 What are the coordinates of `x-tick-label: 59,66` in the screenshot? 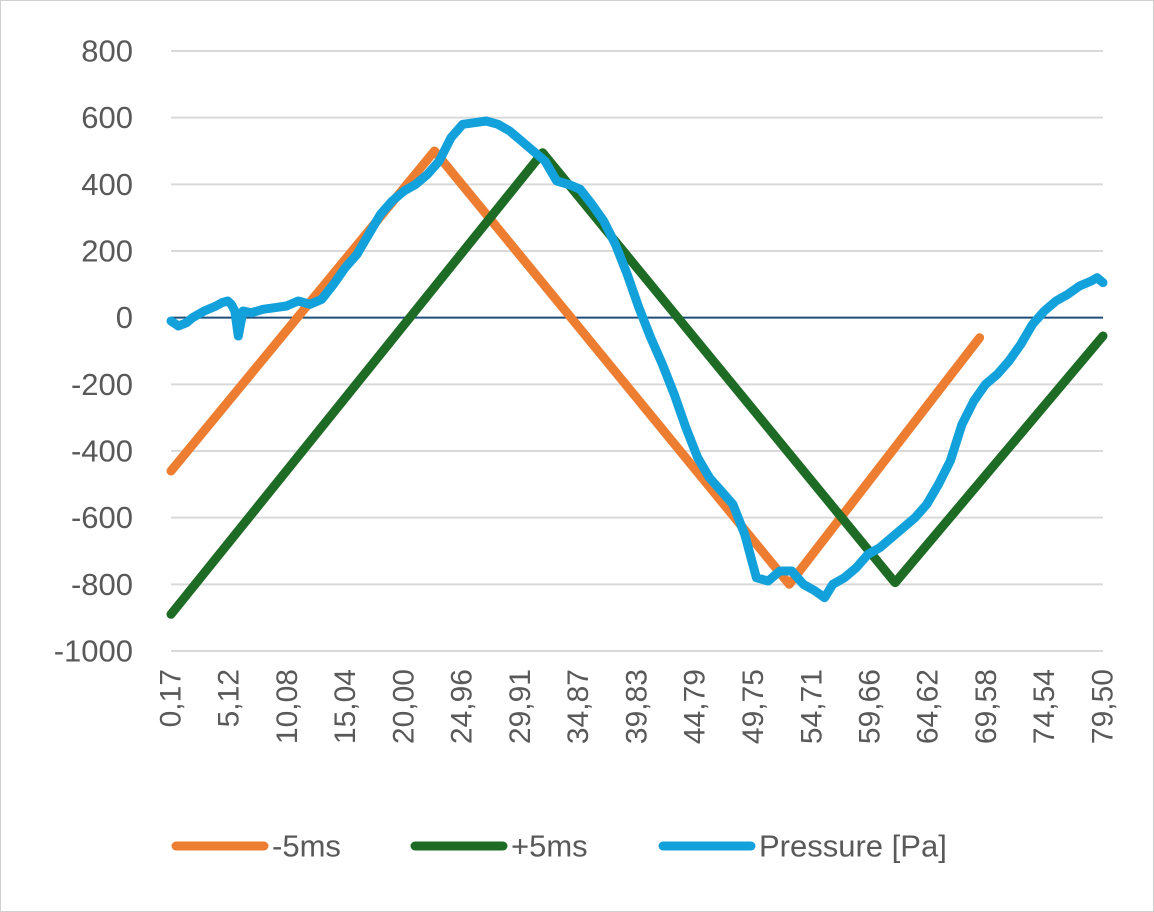 It's located at (869, 706).